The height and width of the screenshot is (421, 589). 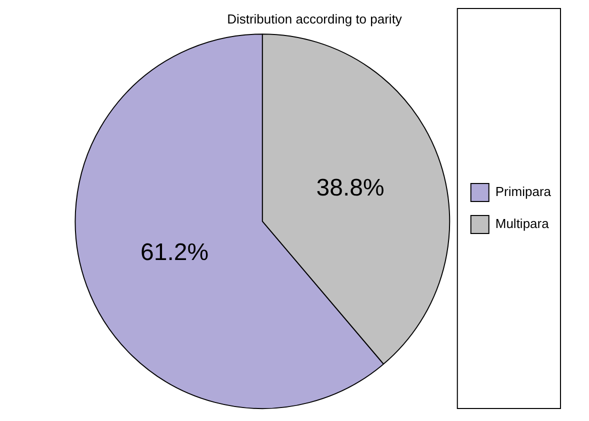 I want to click on chart-title: Distribution according to parity, so click(x=314, y=18).